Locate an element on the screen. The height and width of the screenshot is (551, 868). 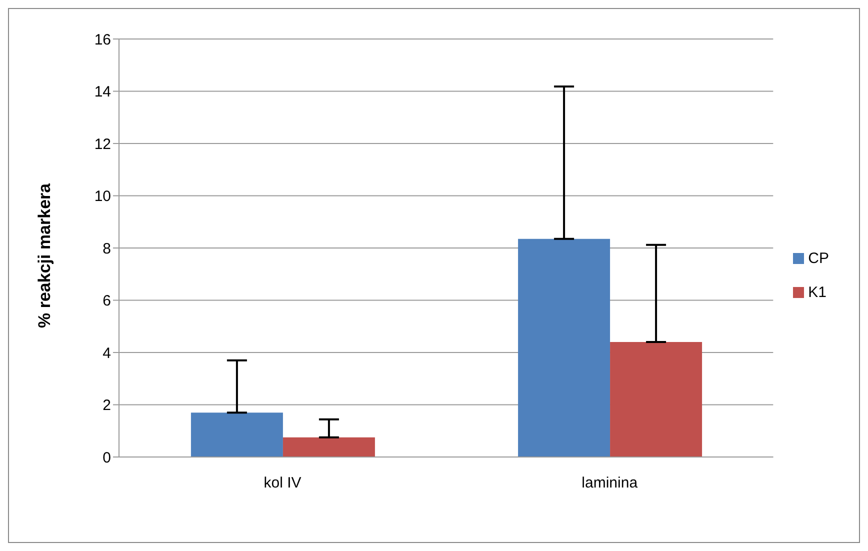
y-tick-label: 4 is located at coordinates (106, 353).